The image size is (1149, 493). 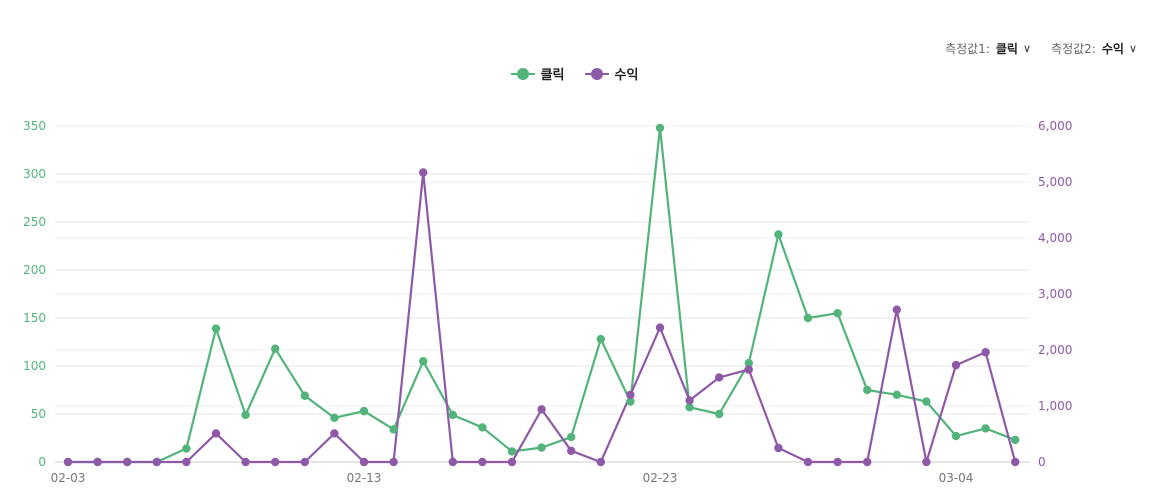 I want to click on y-left-tick-label: 100, so click(x=34, y=366).